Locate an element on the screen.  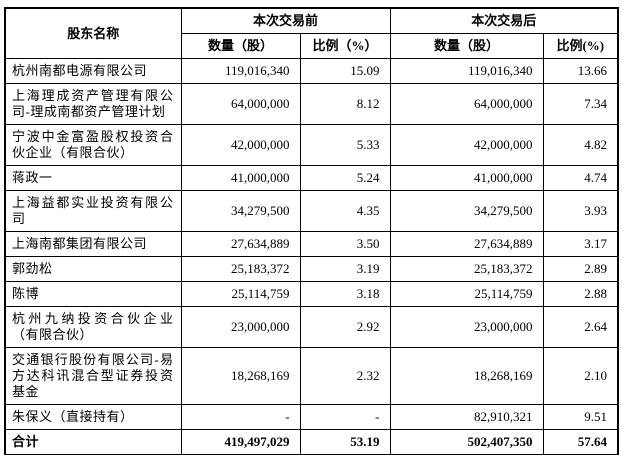
post-ratio-cell: 4.82 is located at coordinates (580, 145).